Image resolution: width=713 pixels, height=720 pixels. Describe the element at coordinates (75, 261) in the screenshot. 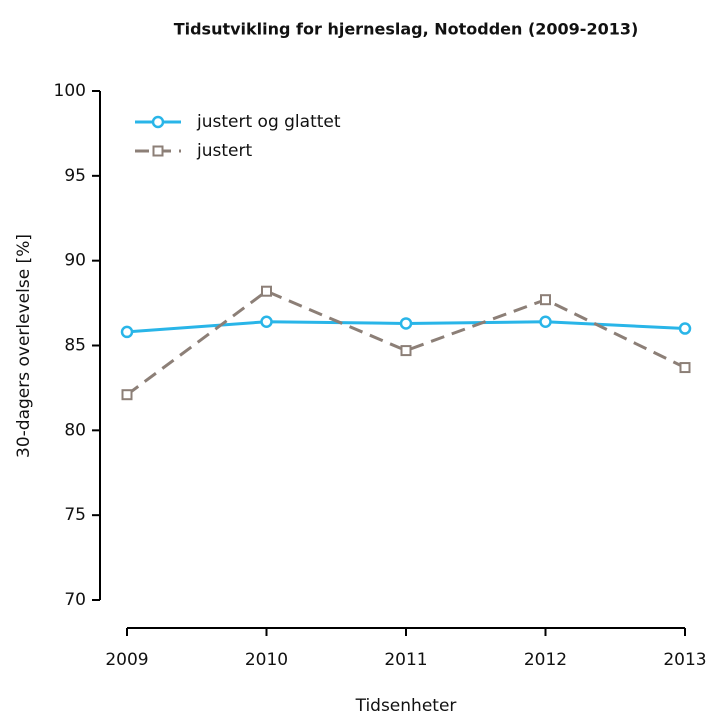

I see `y-tick-label: 90` at that location.